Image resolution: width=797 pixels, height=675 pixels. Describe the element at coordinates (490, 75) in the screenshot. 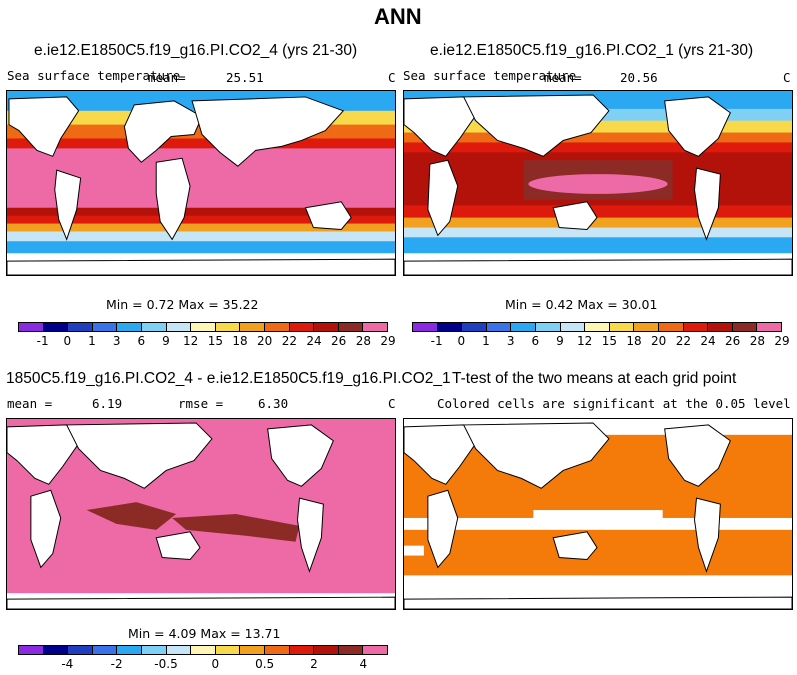

I see `panel2-variable: Sea surface temperature` at that location.